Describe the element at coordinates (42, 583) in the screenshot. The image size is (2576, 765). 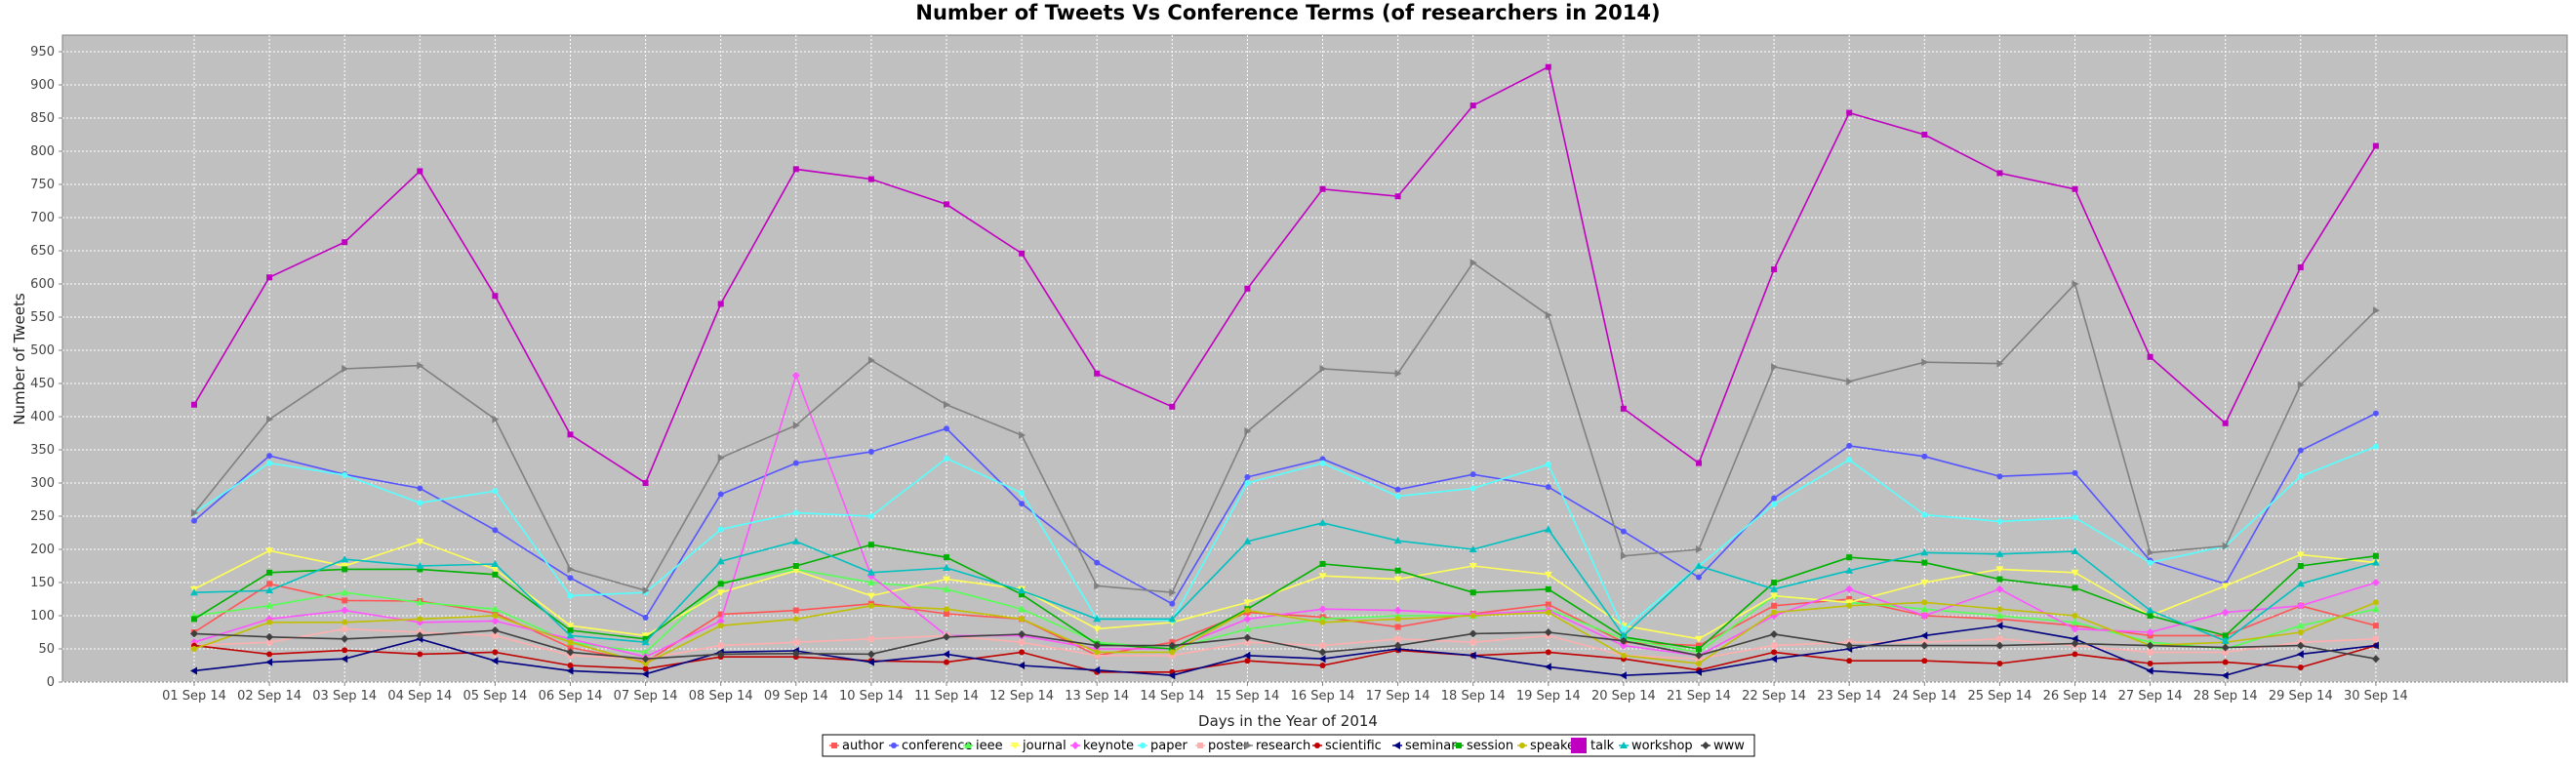
I see `y-tick-label: 150` at that location.